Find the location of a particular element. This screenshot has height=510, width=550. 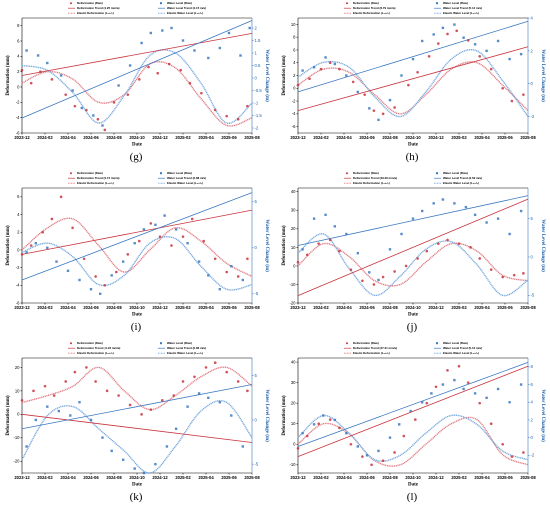

y-tick-label: -6 is located at coordinates (18, 132).